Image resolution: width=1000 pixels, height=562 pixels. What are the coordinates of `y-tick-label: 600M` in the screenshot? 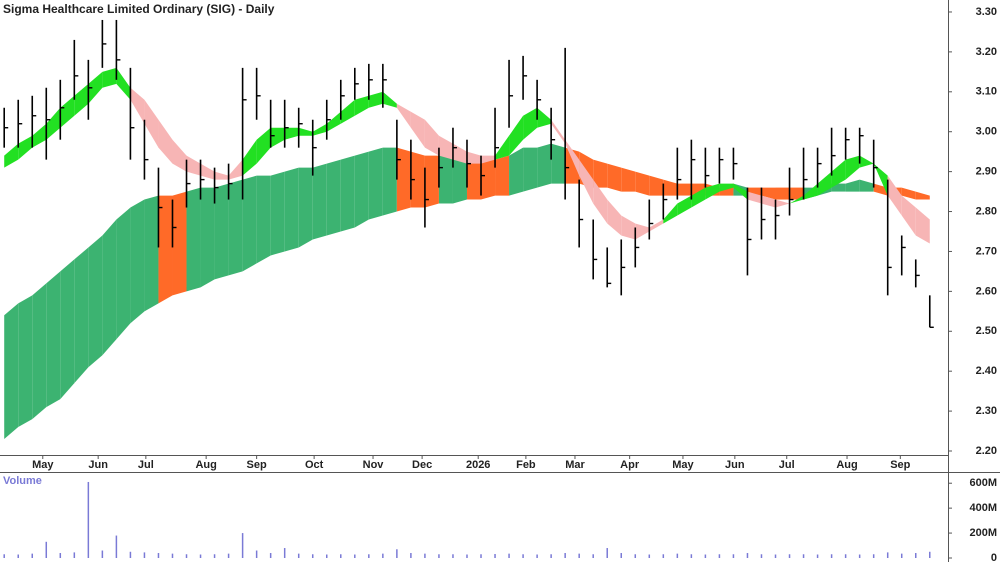 It's located at (983, 483).